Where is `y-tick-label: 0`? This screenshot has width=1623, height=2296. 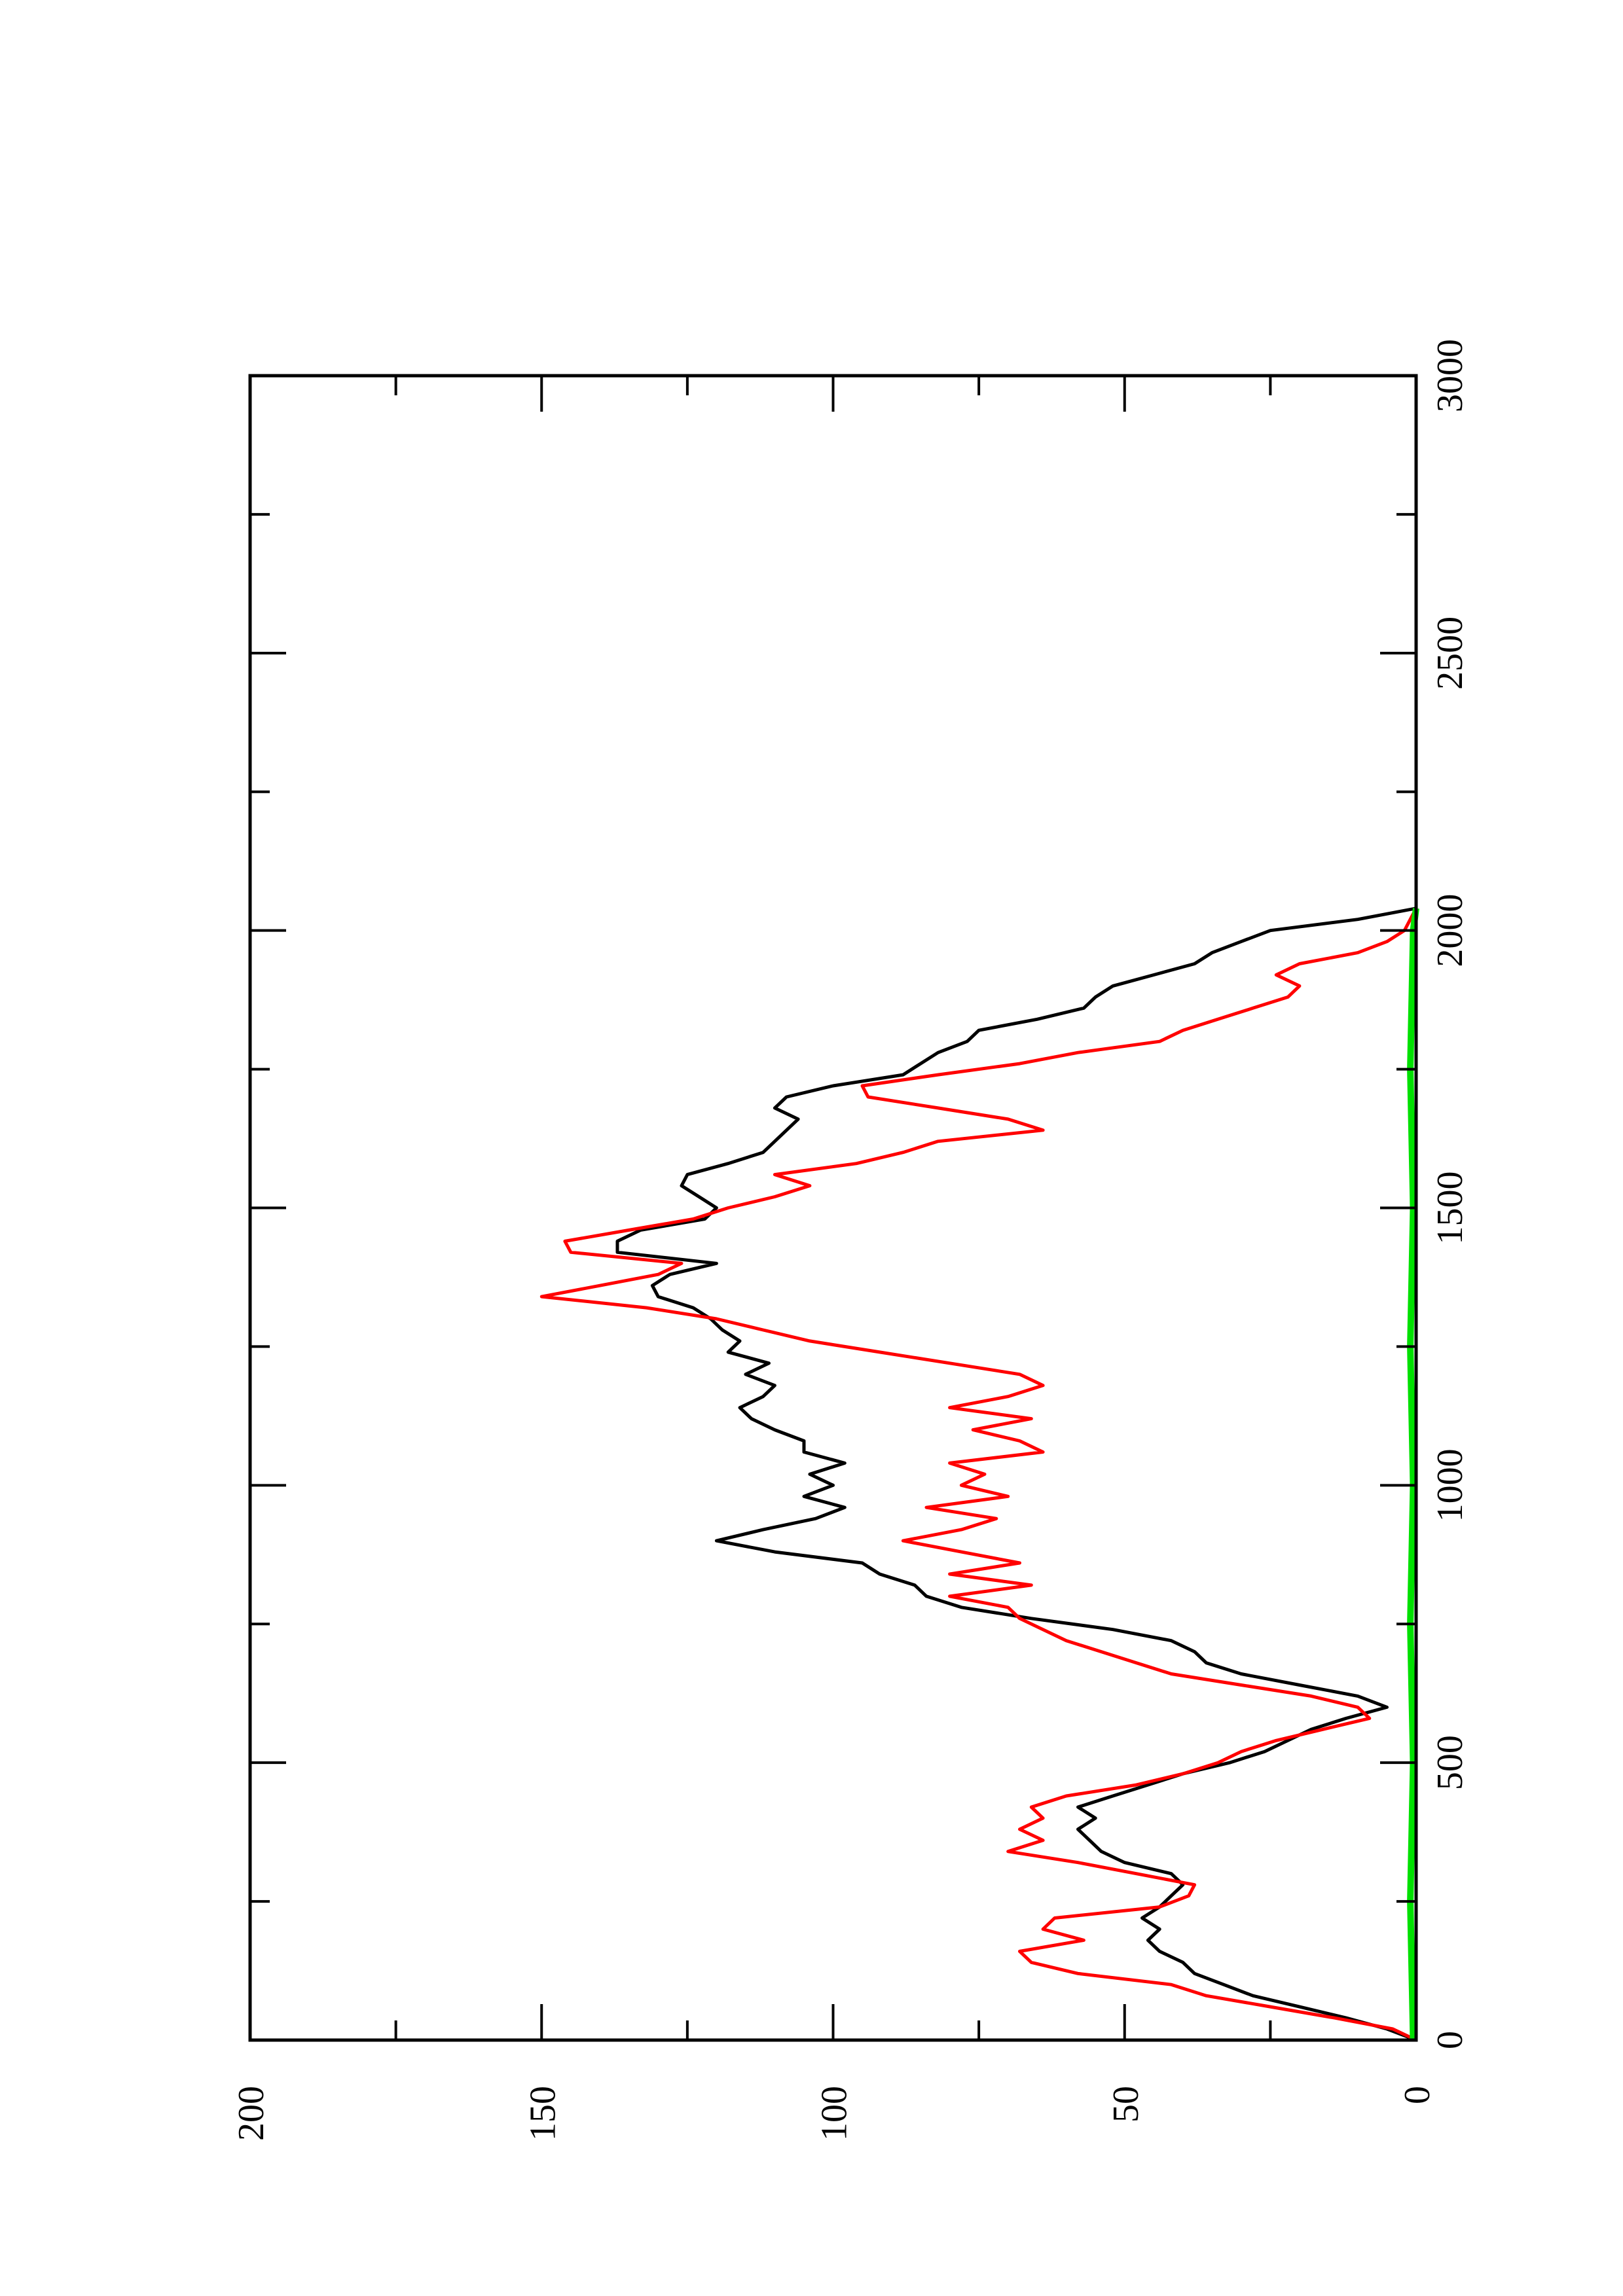 y-tick-label: 0 is located at coordinates (1417, 2095).